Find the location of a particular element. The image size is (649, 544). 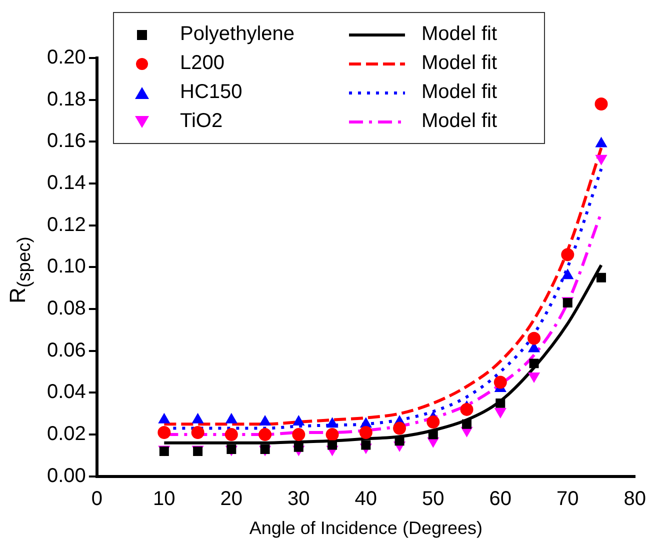

legend-label: HC150 is located at coordinates (211, 92).